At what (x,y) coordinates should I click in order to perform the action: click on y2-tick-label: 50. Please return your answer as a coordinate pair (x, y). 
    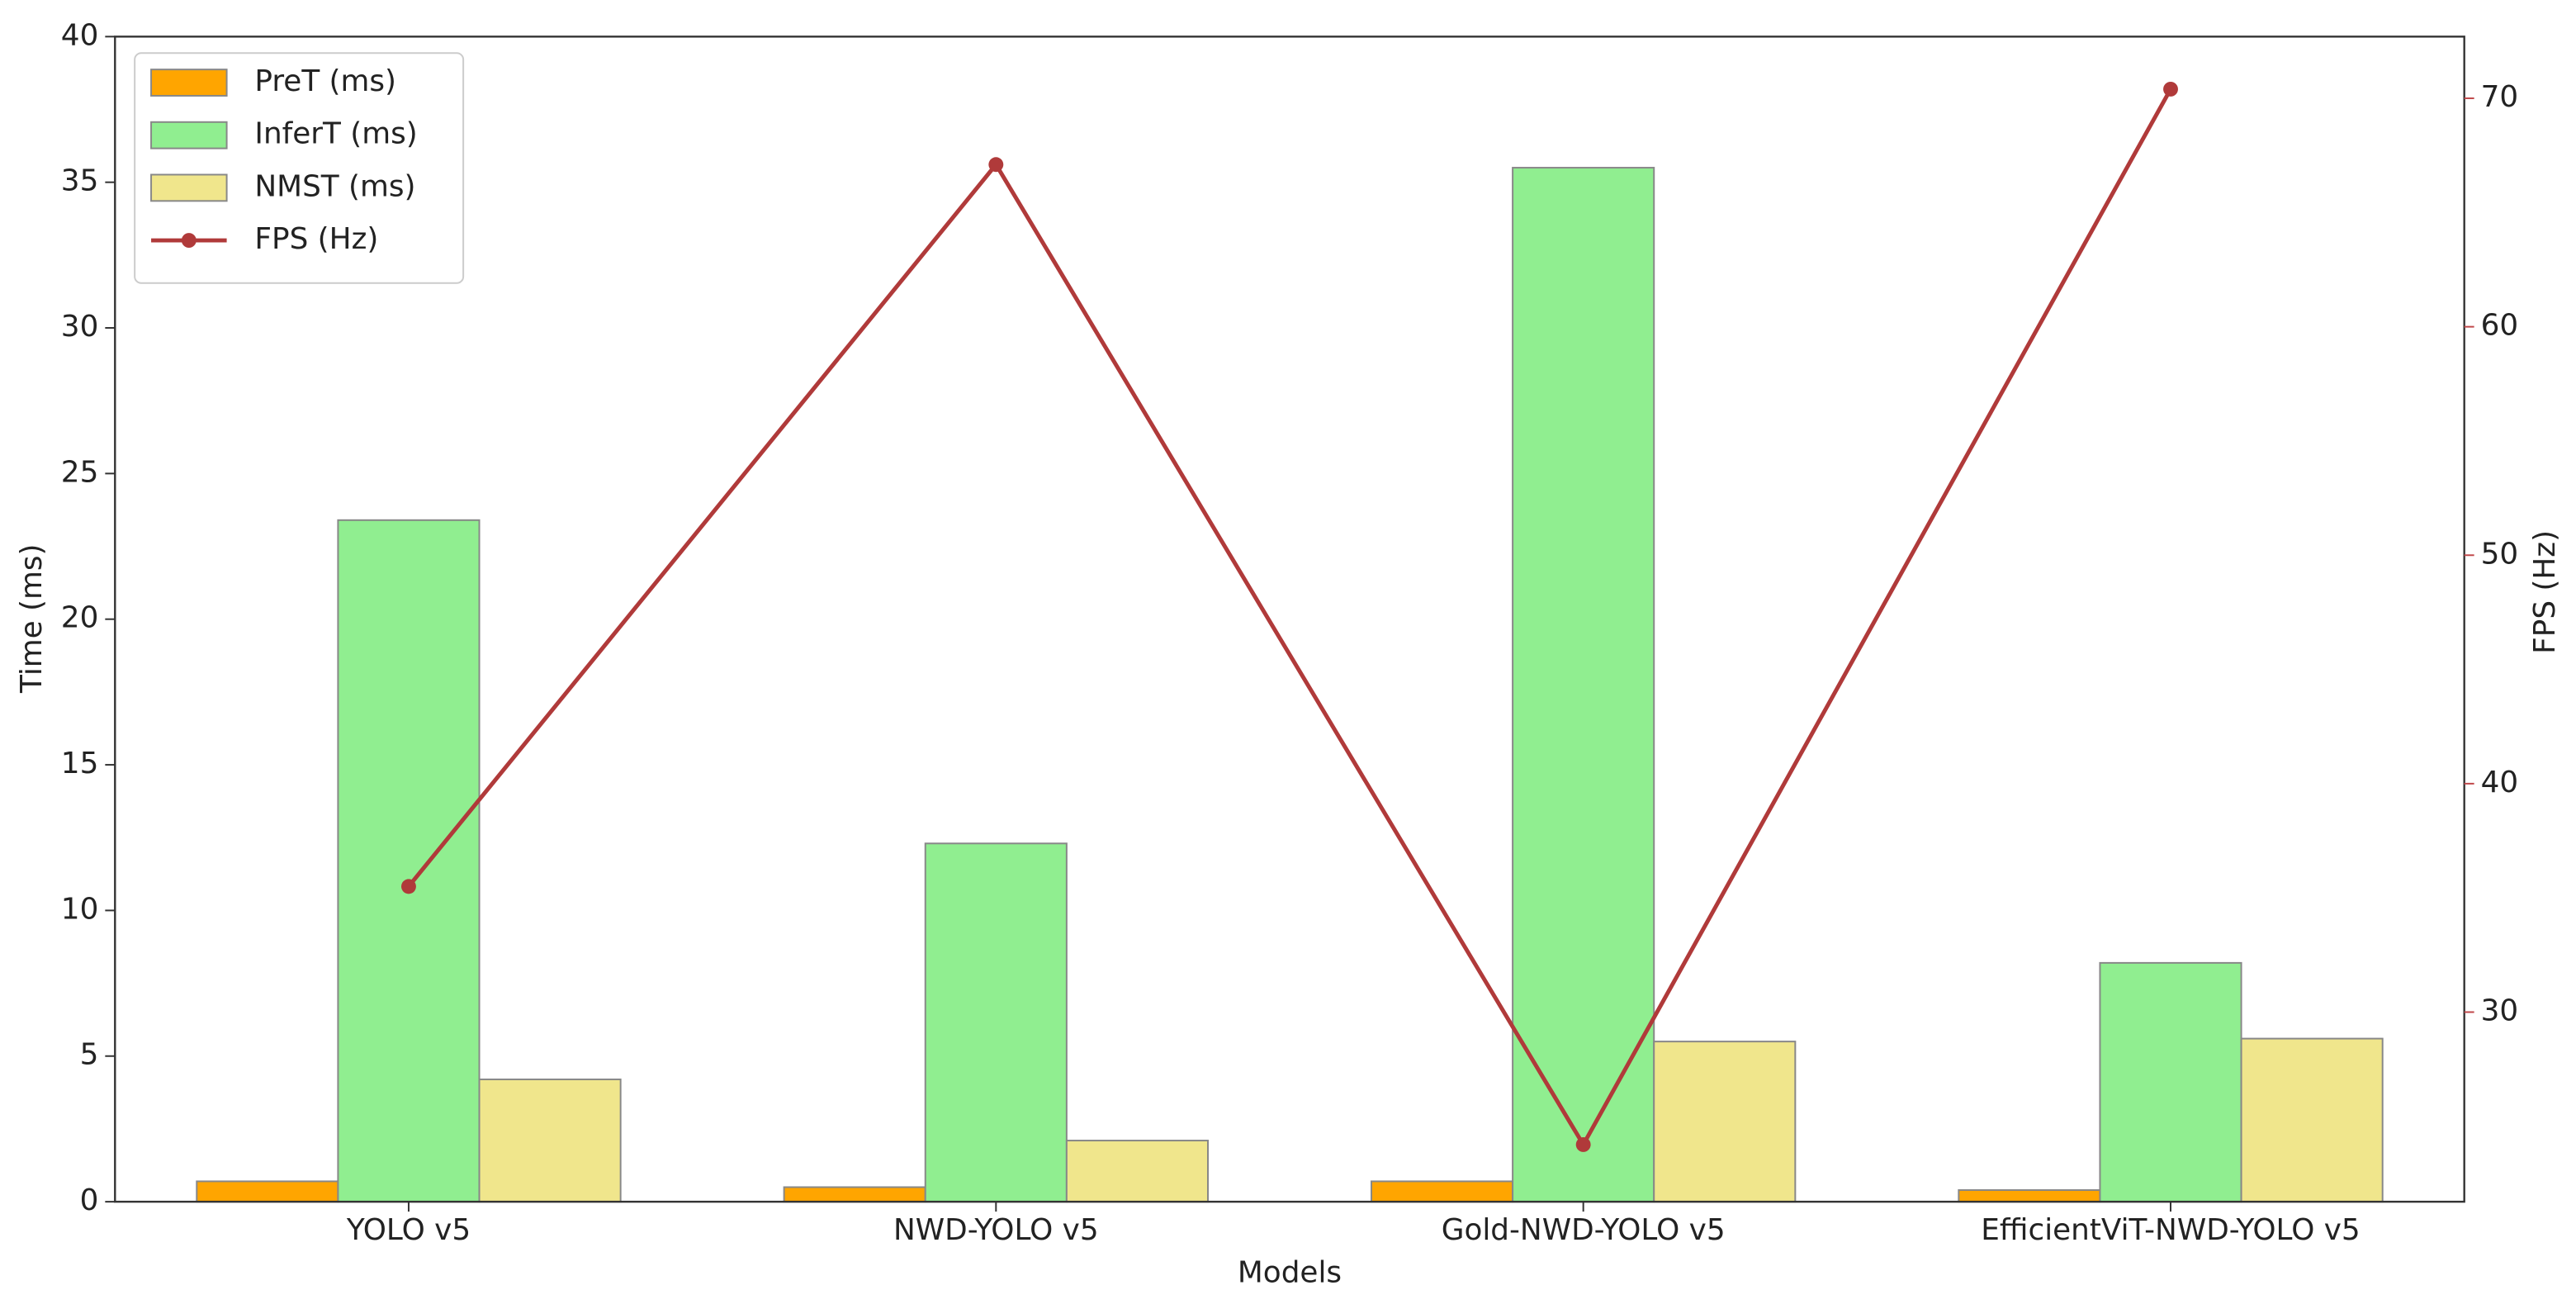
    Looking at the image, I should click on (2500, 554).